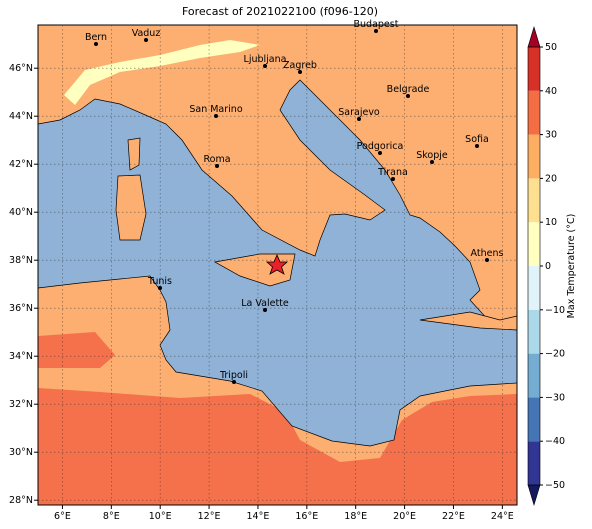  Describe the element at coordinates (21, 452) in the screenshot. I see `y-tick-label: 30°N` at that location.